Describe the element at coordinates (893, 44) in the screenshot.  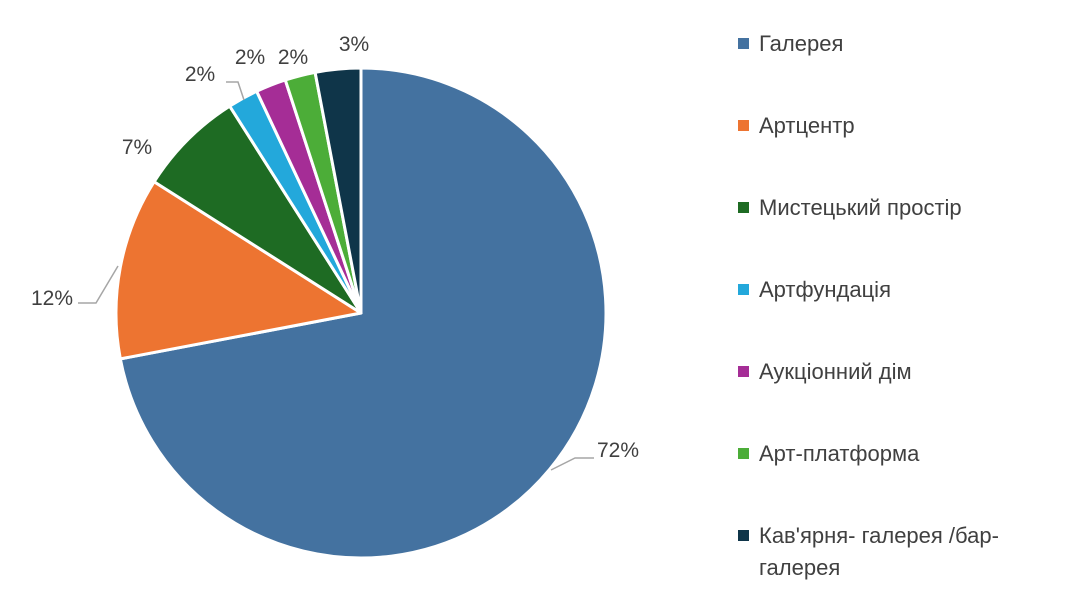
I see `legend-item-1: Галерея` at that location.